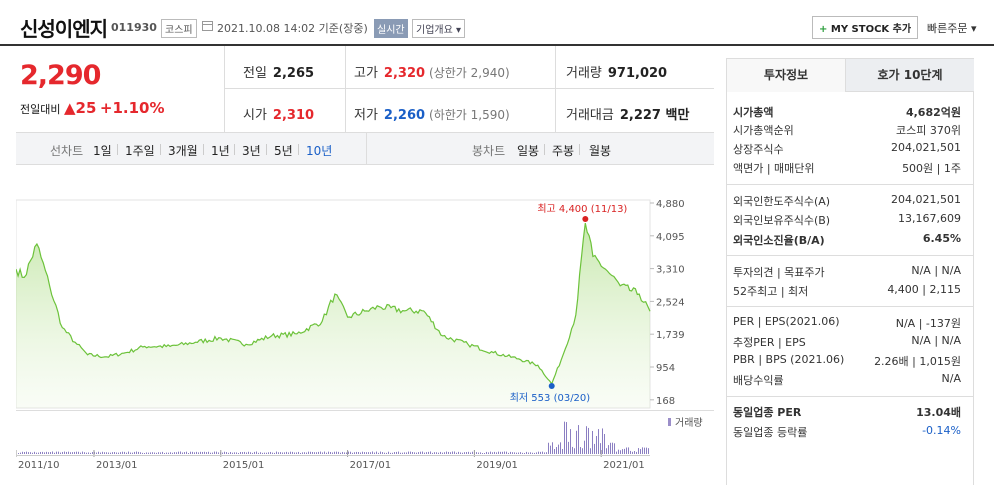 The width and height of the screenshot is (994, 485). I want to click on period-3y: 3년, so click(251, 151).